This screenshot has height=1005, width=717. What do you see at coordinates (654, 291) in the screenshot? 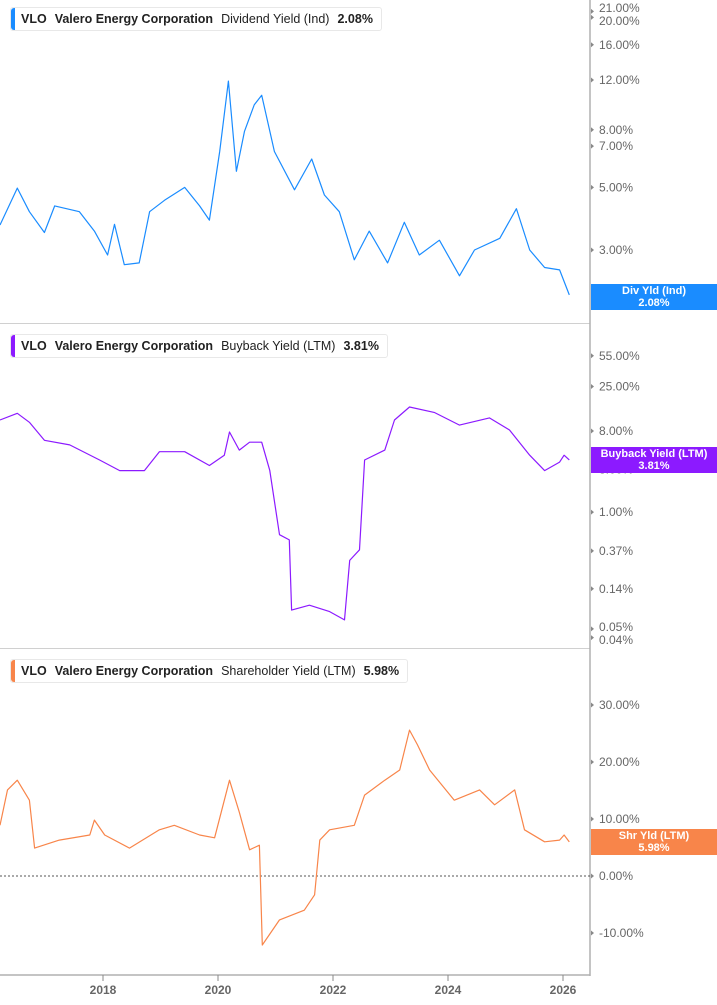
I see `last-label-name: Div Yld (Ind)` at bounding box center [654, 291].